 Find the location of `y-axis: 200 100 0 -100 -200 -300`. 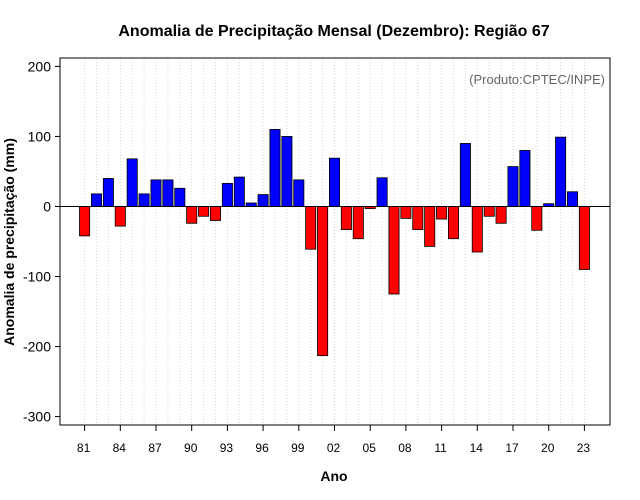

y-axis: 200 100 0 -100 -200 -300 is located at coordinates (41, 241).